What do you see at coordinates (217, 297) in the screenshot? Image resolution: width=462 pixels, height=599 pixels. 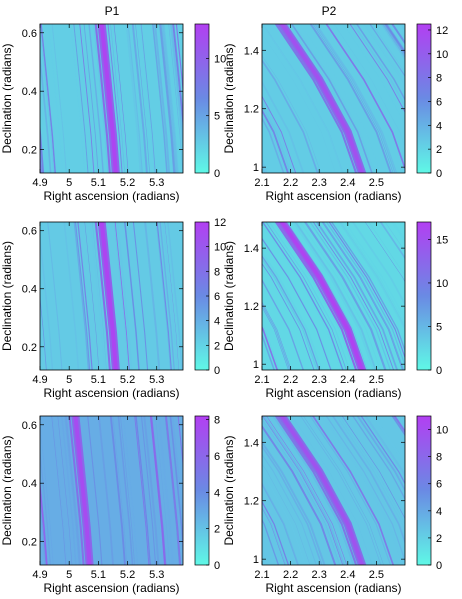 I see `colorbar-tick-label: 6` at bounding box center [217, 297].